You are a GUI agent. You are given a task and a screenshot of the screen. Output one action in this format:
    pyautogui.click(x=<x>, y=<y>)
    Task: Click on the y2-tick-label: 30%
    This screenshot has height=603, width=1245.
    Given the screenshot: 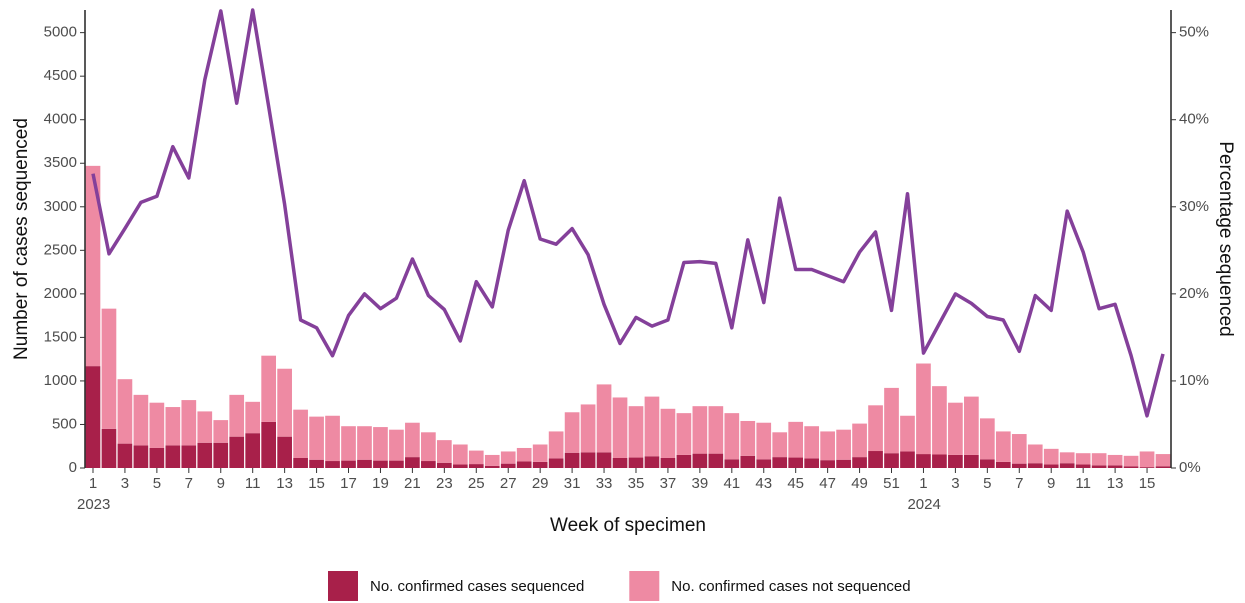 What is the action you would take?
    pyautogui.click(x=1194, y=206)
    